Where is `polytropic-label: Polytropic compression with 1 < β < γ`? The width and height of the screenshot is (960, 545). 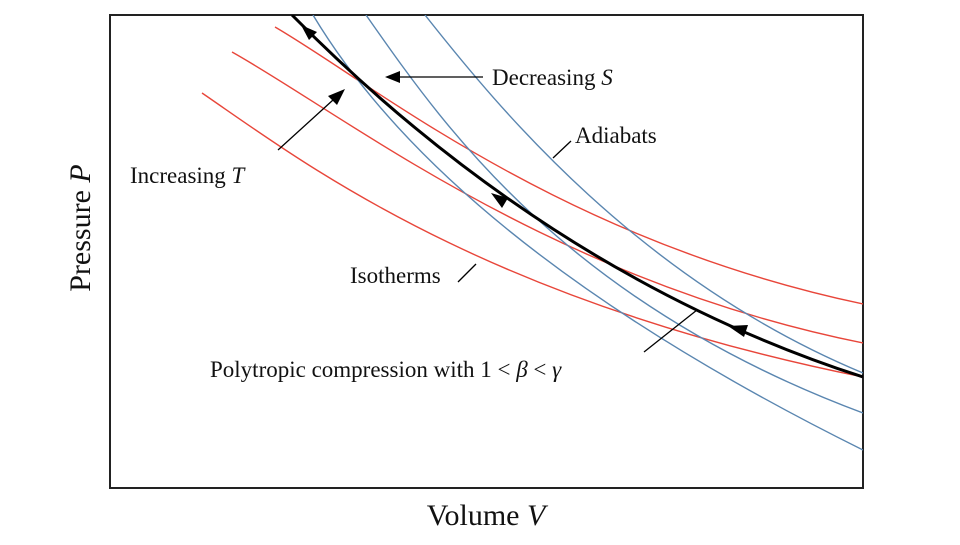
polytropic-label: Polytropic compression with 1 < β < γ is located at coordinates (386, 369).